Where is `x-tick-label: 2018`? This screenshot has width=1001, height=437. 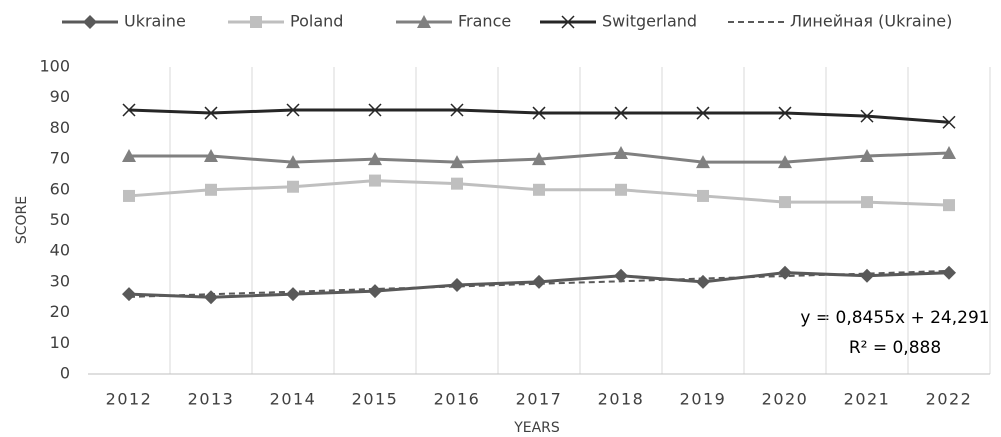
x-tick-label: 2018 is located at coordinates (621, 399).